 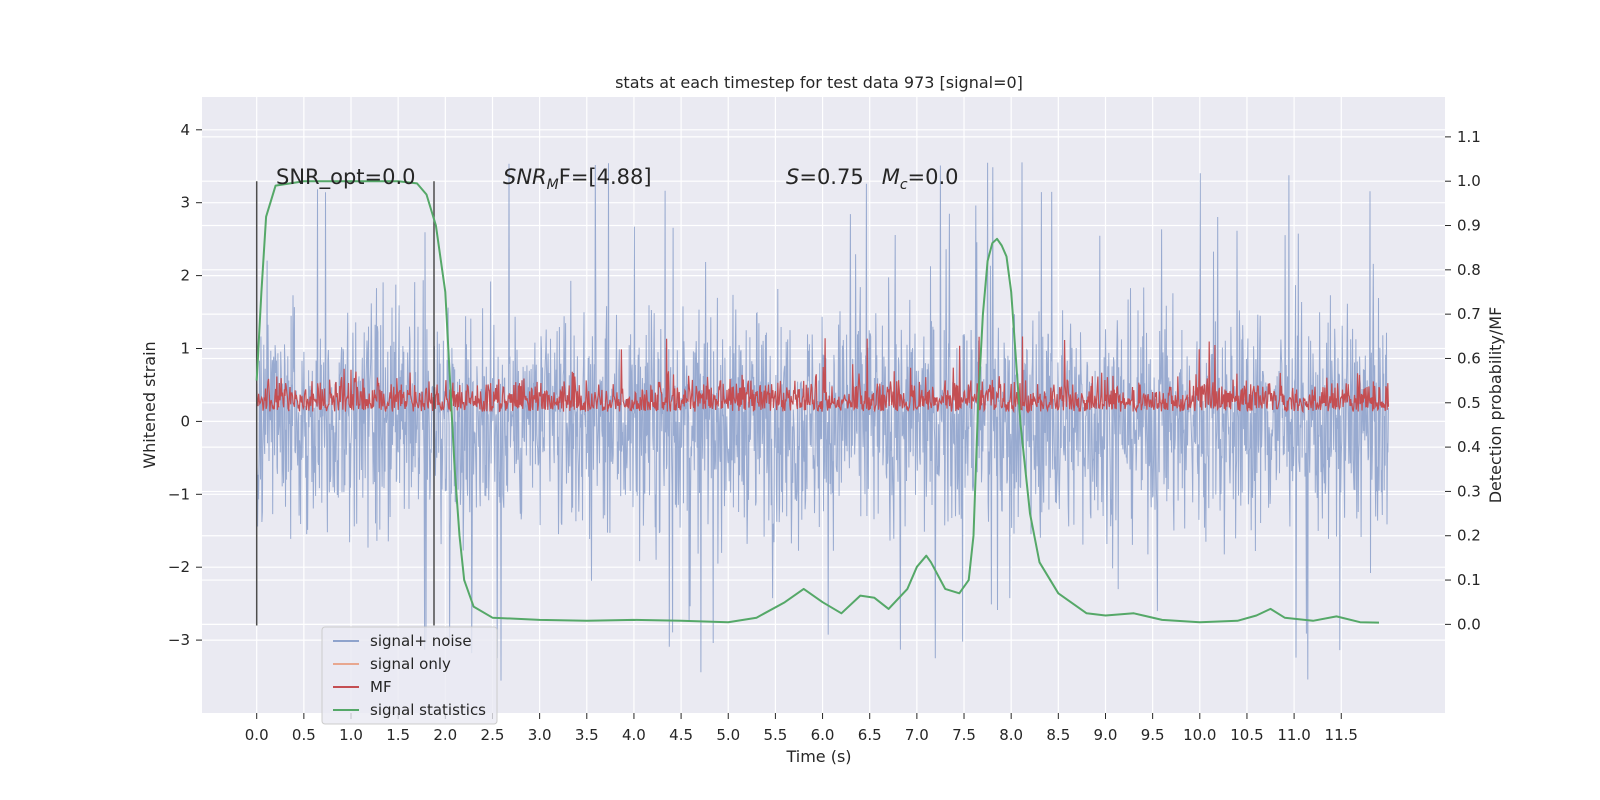 What do you see at coordinates (179, 494) in the screenshot?
I see `y-tick-label: −1` at bounding box center [179, 494].